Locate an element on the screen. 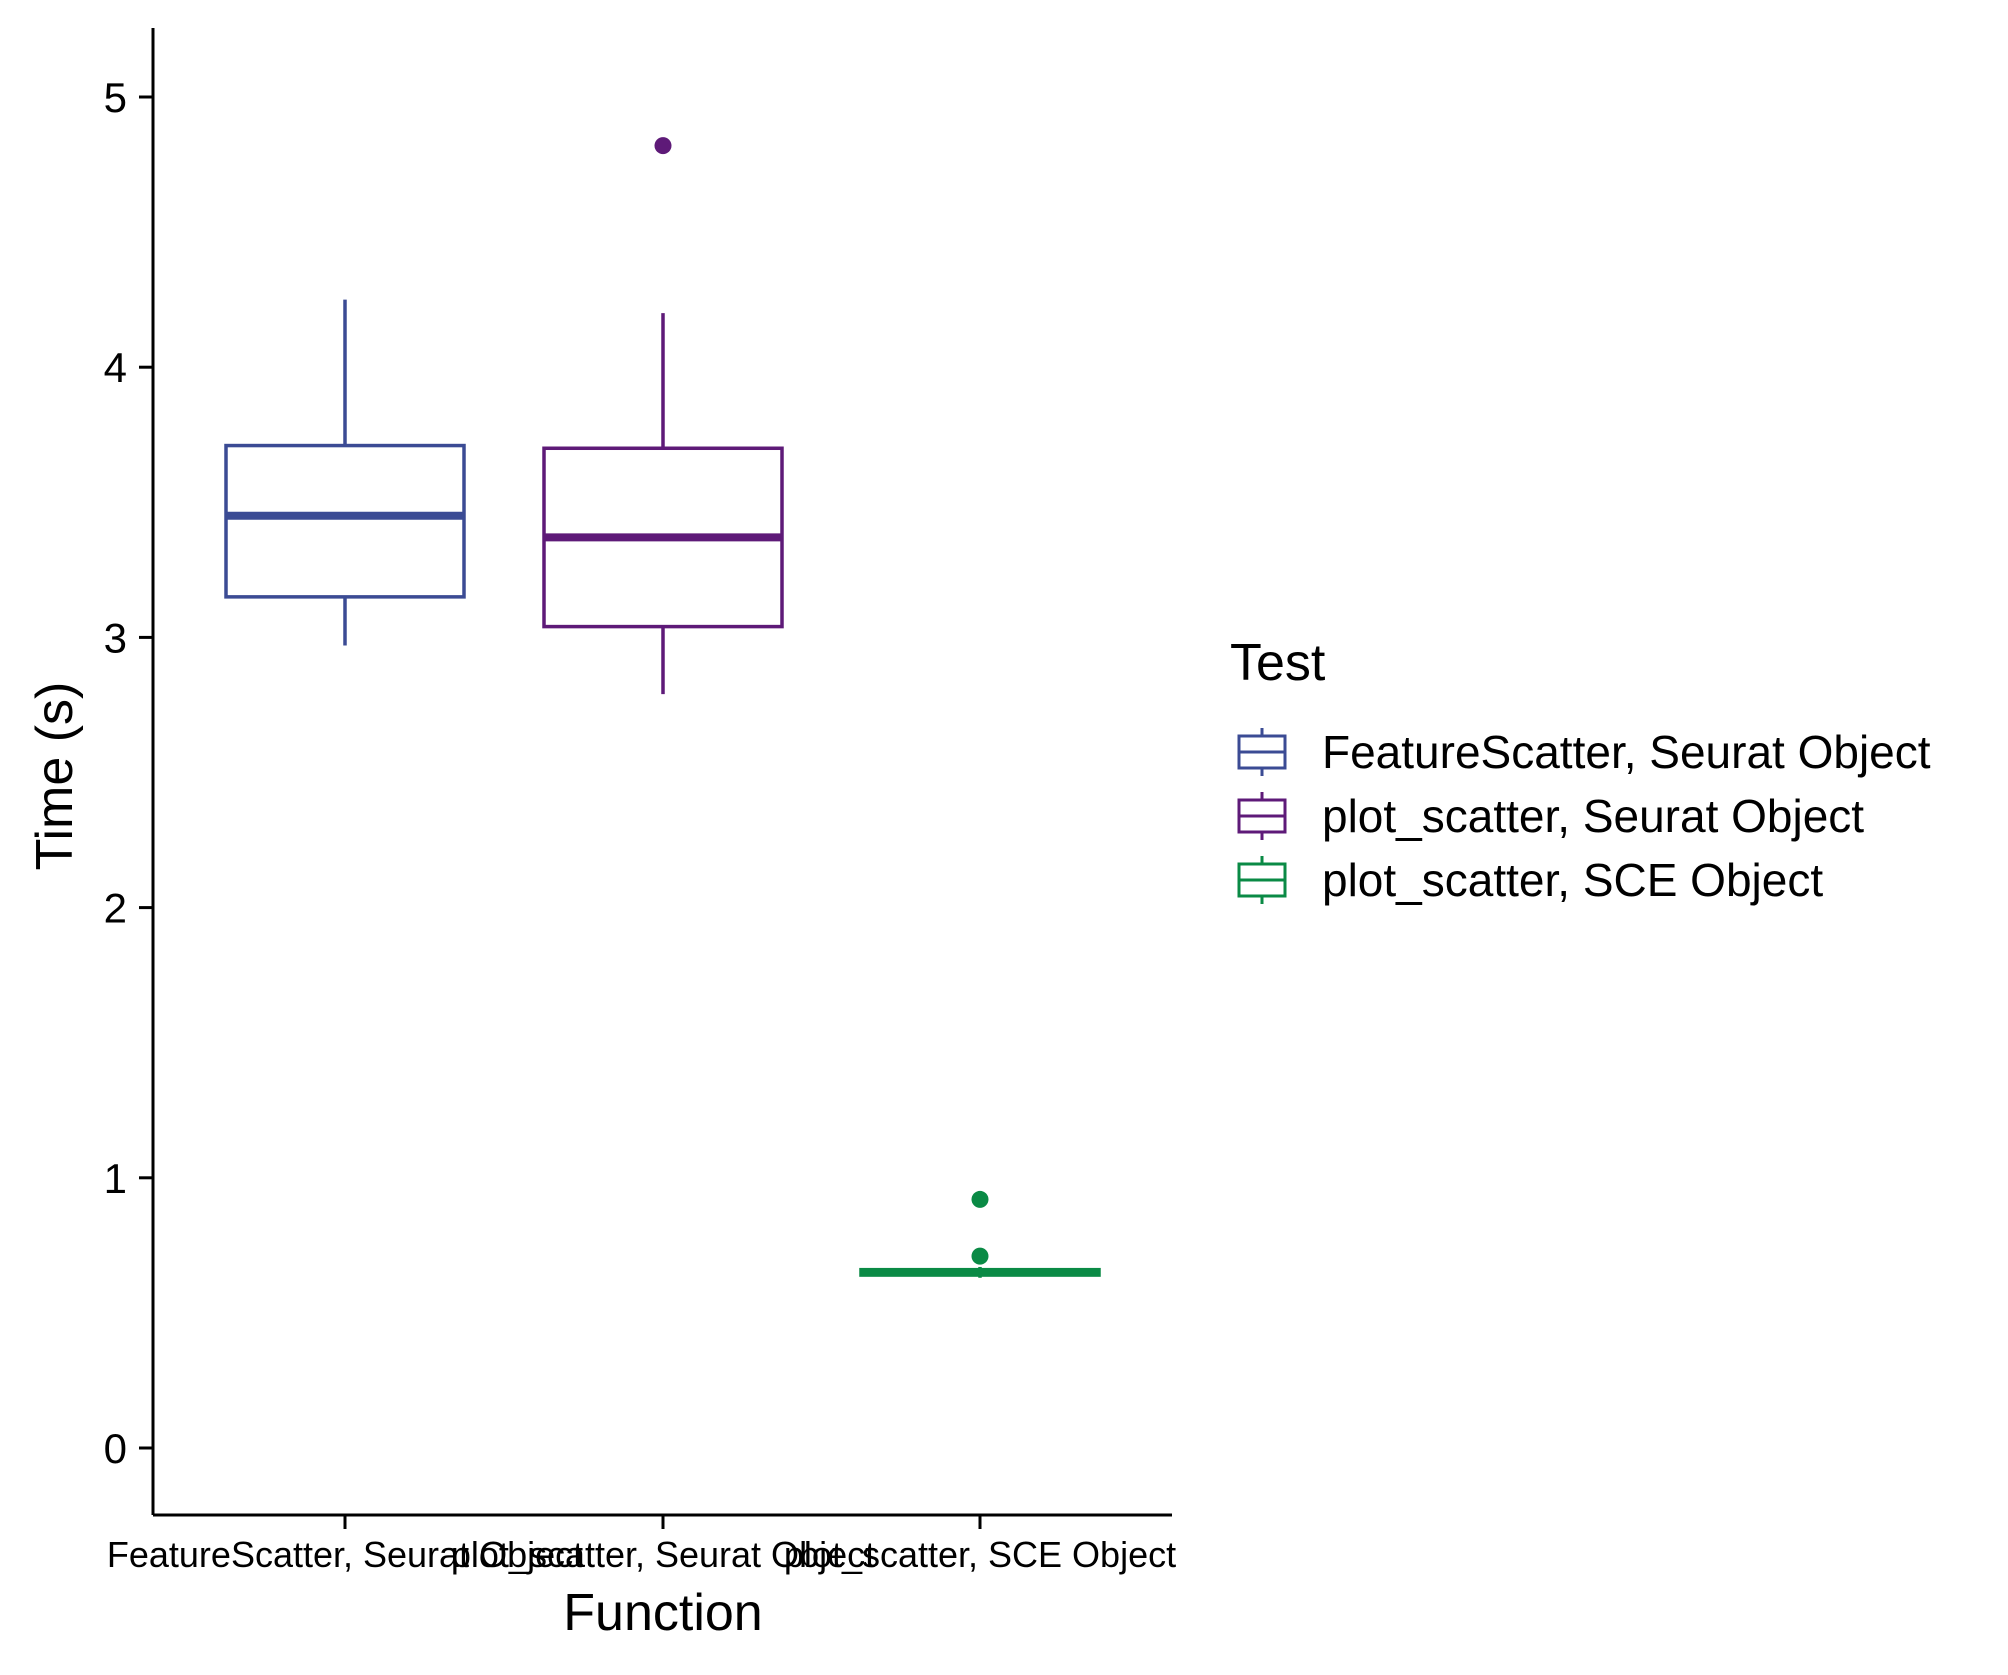 This screenshot has height=1675, width=2008. legend-label: FeatureScatter, Seurat Object is located at coordinates (1626, 752).